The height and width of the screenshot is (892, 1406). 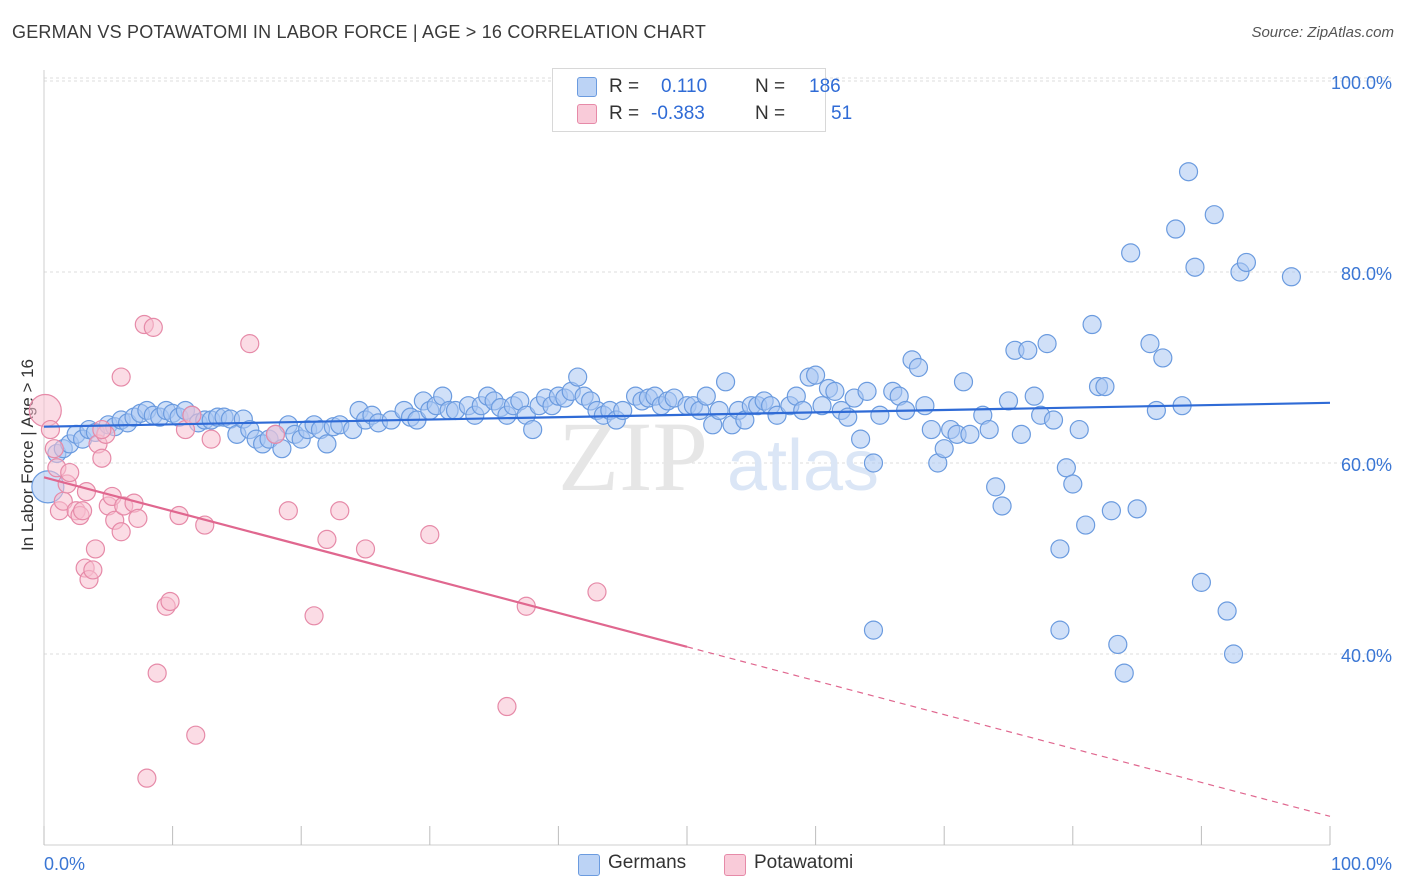 What do you see at coordinates (633, 456) in the screenshot?
I see `watermark-zip: ZIP` at bounding box center [633, 456].